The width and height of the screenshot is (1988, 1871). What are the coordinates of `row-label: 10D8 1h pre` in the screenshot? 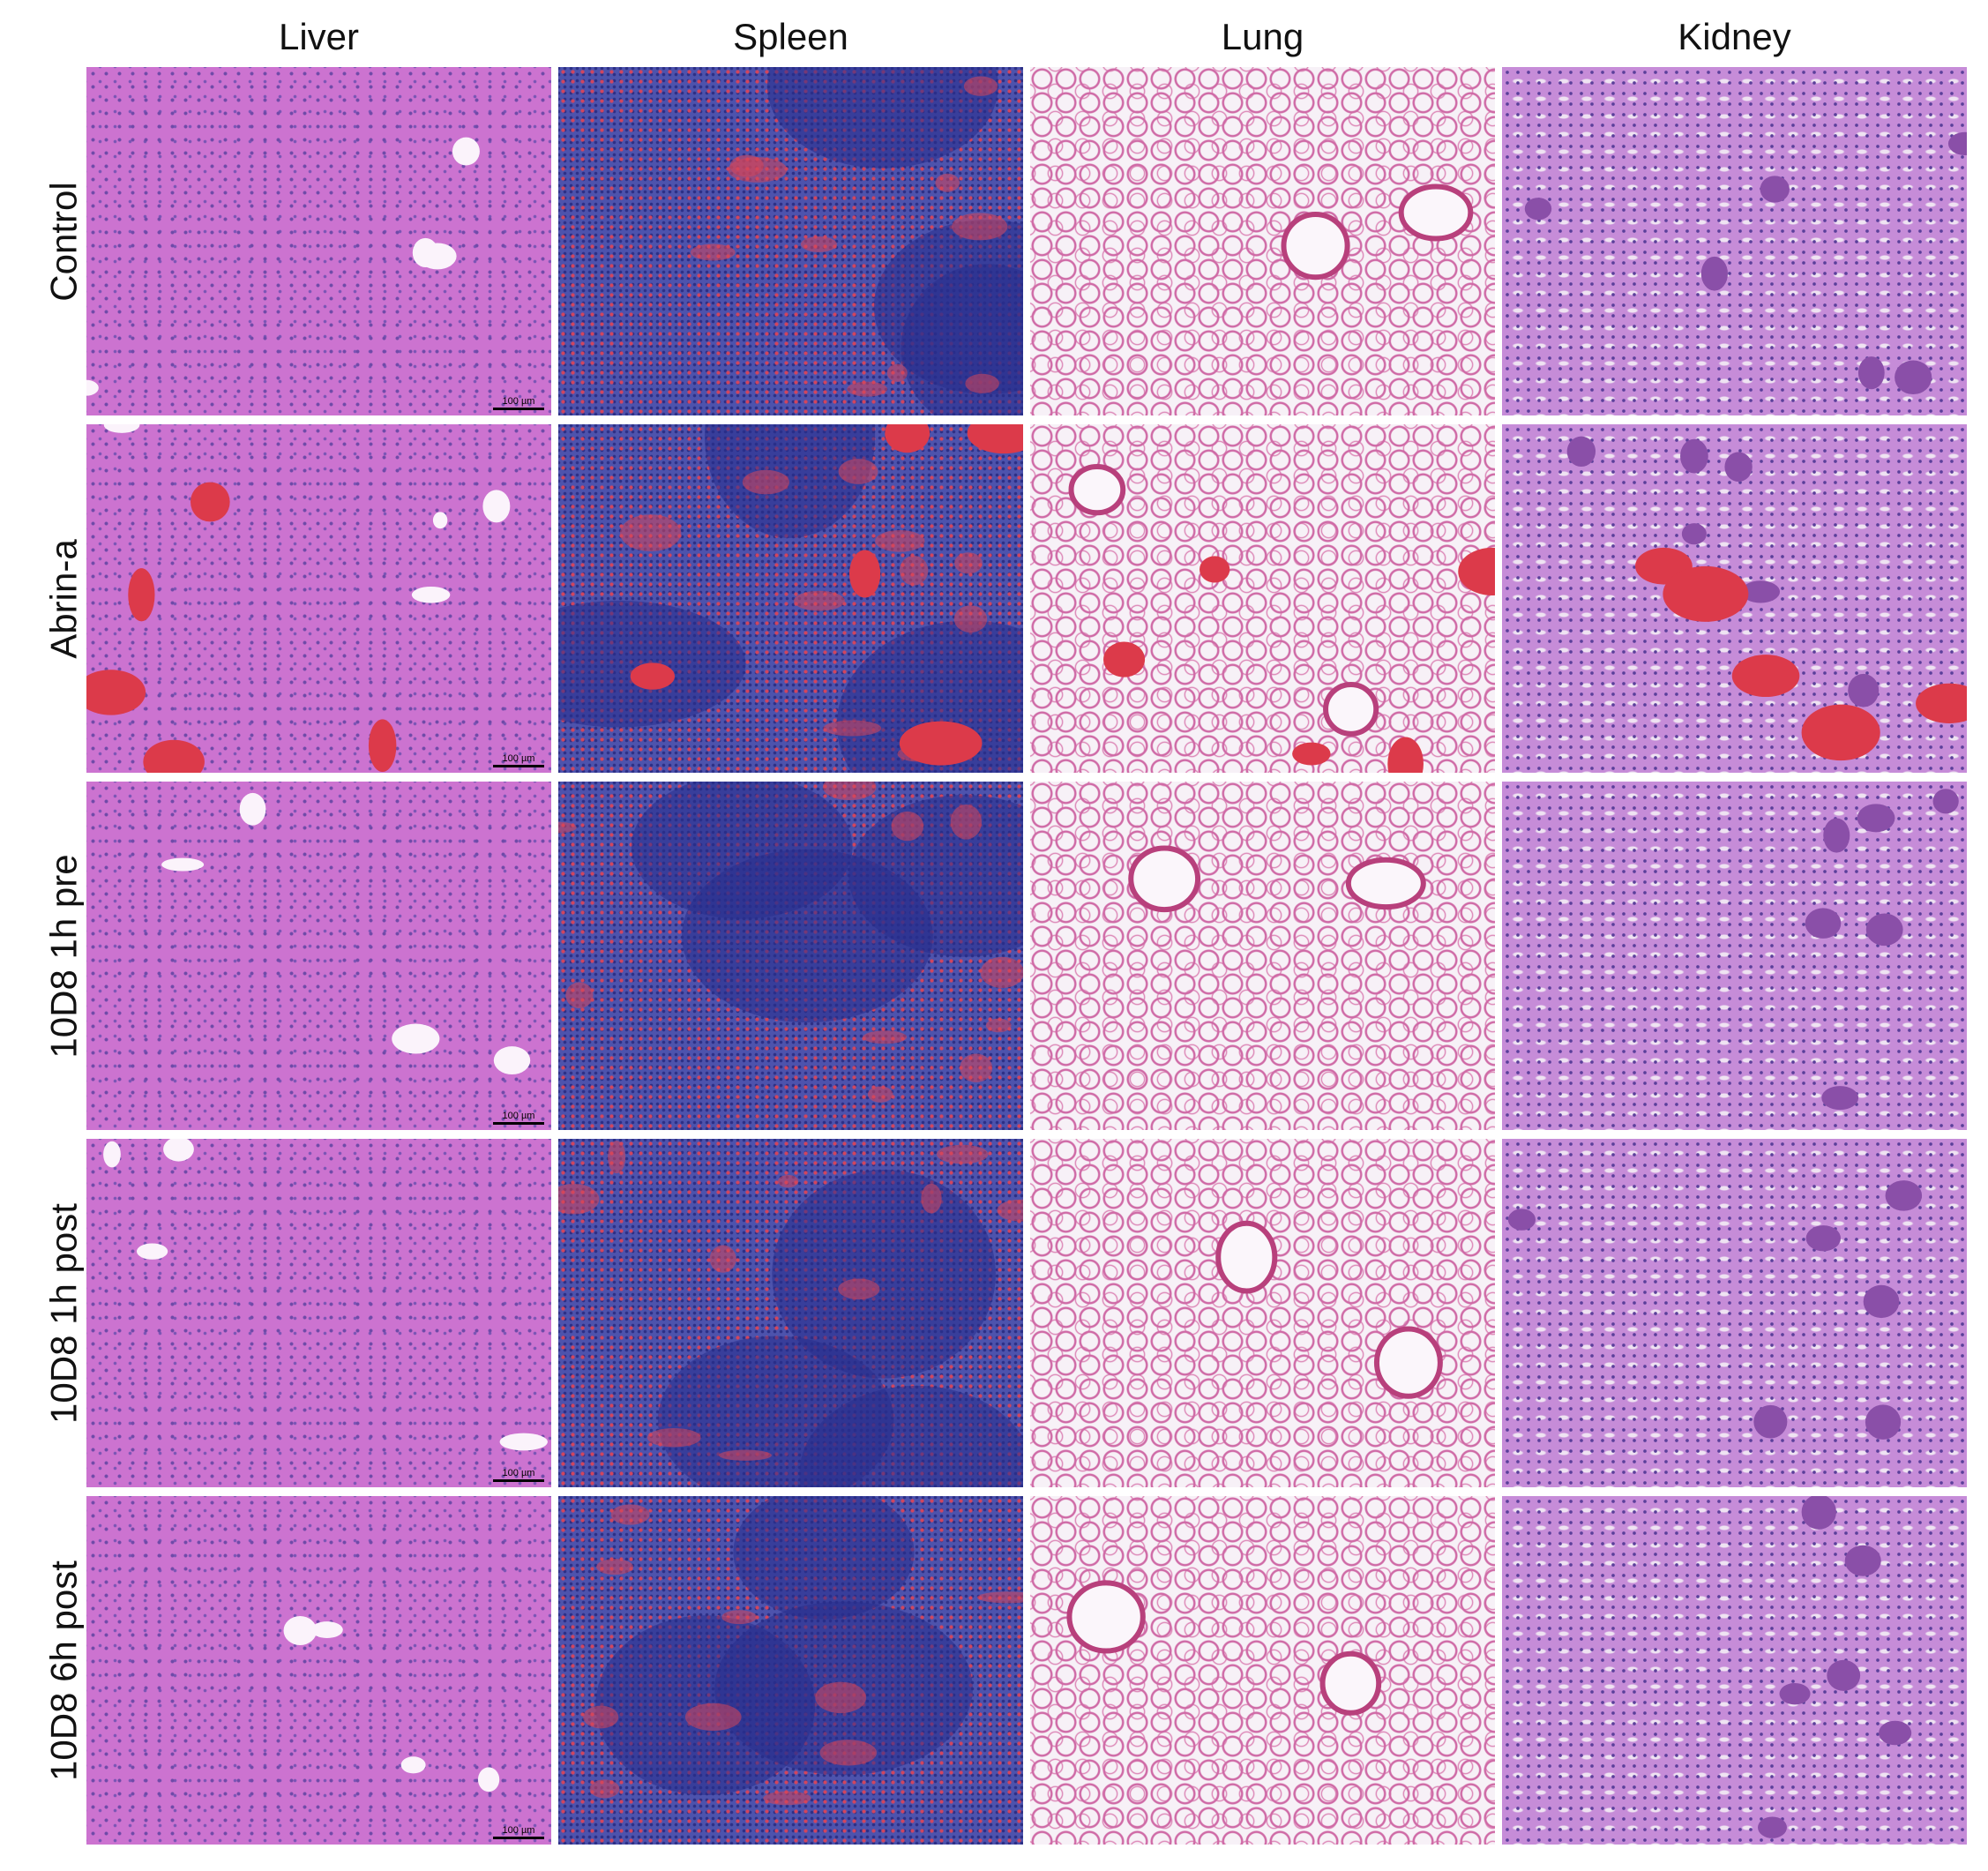 It's located at (63, 956).